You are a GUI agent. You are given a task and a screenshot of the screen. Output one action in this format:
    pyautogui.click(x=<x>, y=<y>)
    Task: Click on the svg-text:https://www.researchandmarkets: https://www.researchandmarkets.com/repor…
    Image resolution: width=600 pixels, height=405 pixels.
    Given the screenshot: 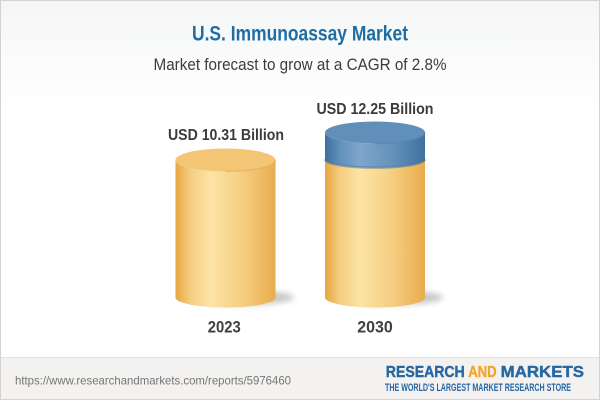 What is the action you would take?
    pyautogui.click(x=153, y=381)
    